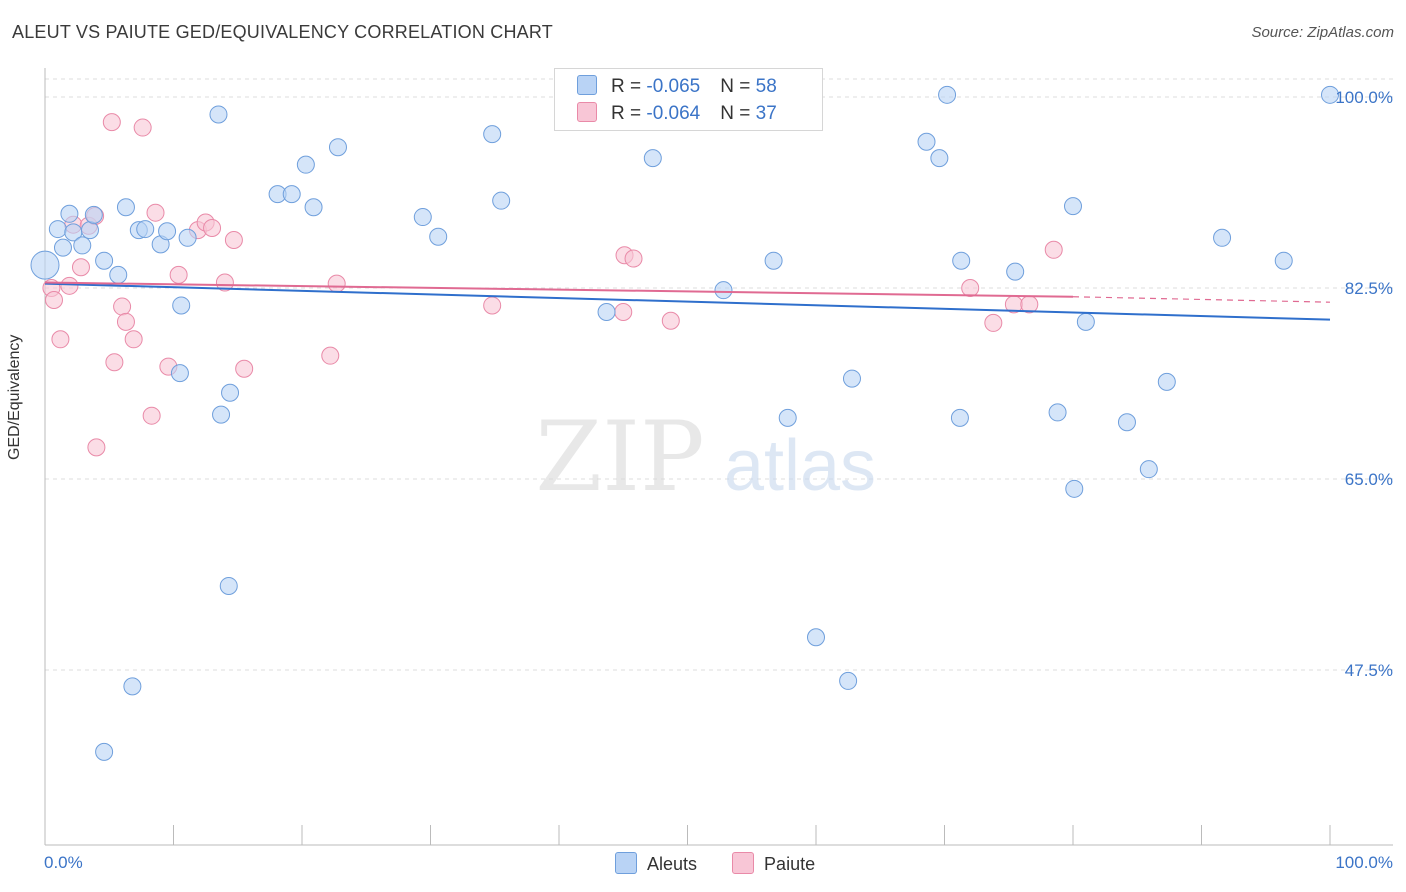  I want to click on y-axis-label: GED/Equivalency, so click(14, 397).